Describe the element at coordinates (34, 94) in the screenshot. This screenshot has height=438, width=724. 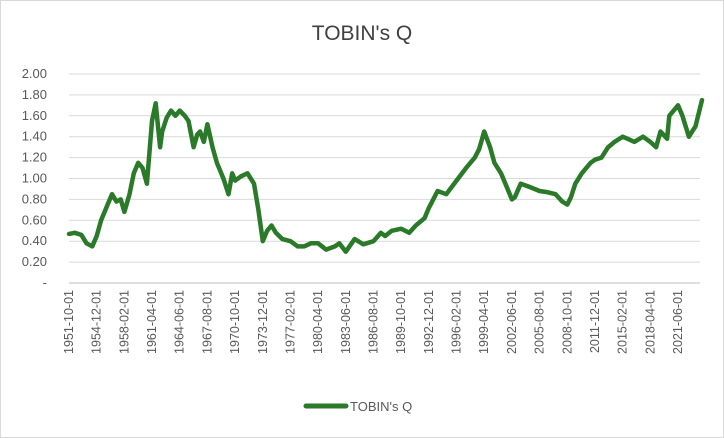
I see `y-tick-label: 1.80` at that location.